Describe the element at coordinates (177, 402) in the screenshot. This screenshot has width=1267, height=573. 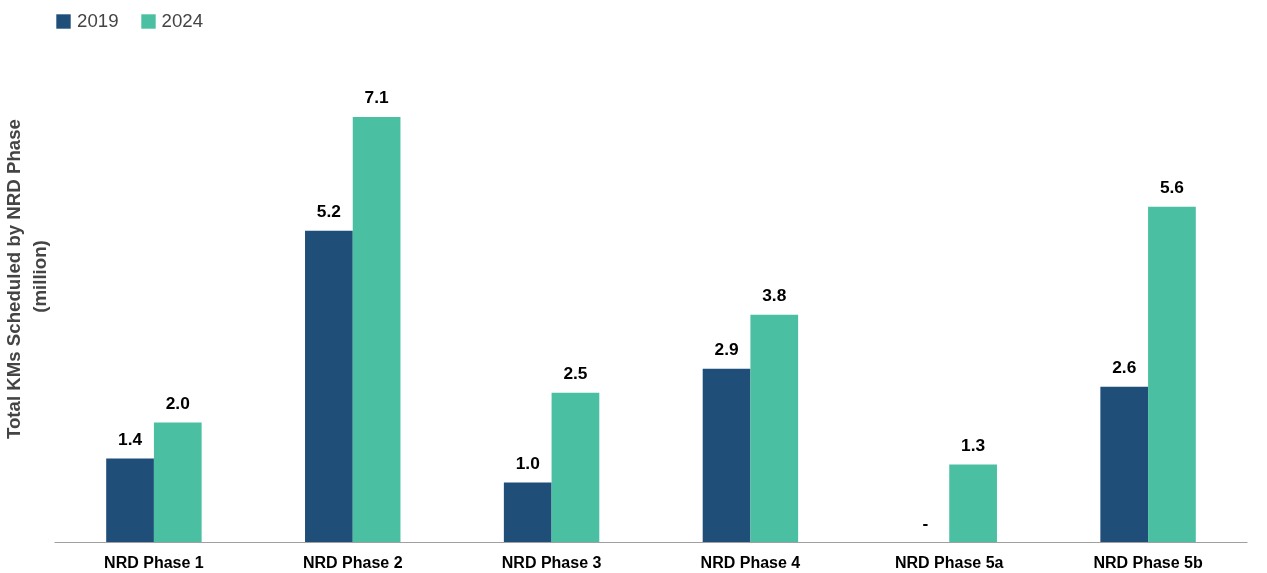
I see `data-label: 2.0` at that location.